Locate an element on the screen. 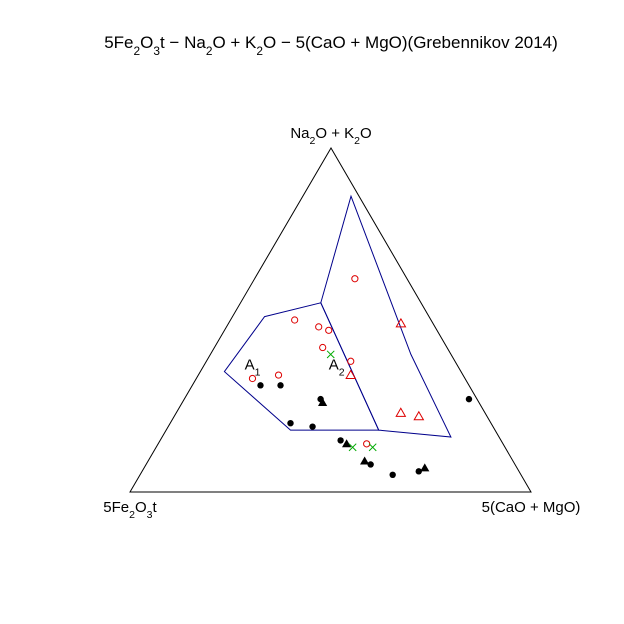 This screenshot has width=624, height=624. vertex-label-right: 5(CaO + MgO) is located at coordinates (531, 507).